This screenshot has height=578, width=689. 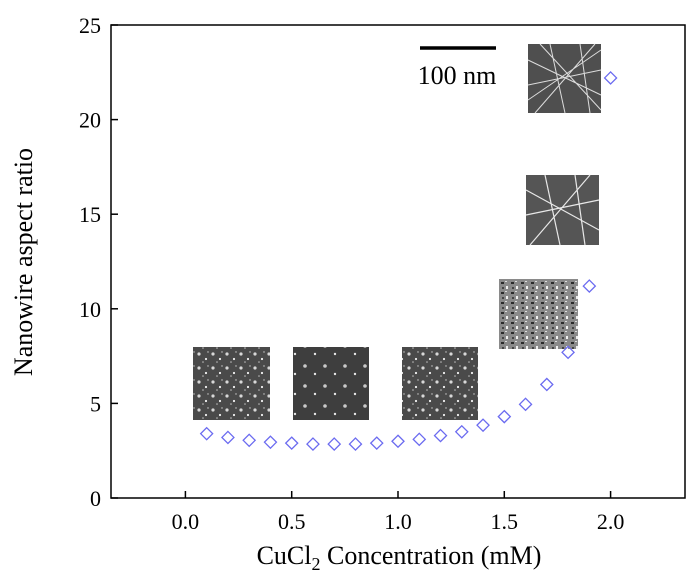 What do you see at coordinates (284, 555) in the screenshot?
I see `x-axis-title-prefix: CuCl` at bounding box center [284, 555].